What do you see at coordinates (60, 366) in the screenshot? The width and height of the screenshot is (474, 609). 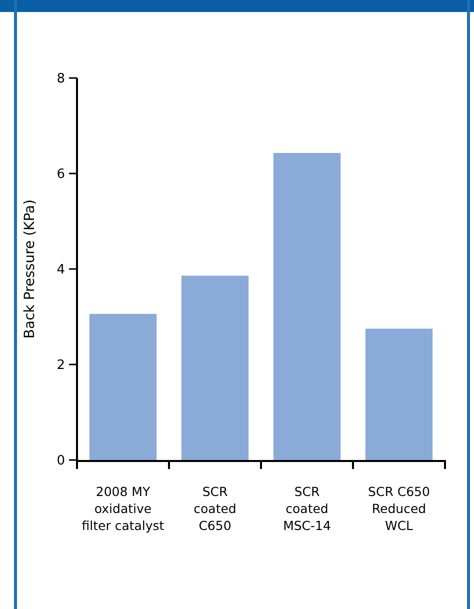 I see `y-tick-label: 2` at bounding box center [60, 366].